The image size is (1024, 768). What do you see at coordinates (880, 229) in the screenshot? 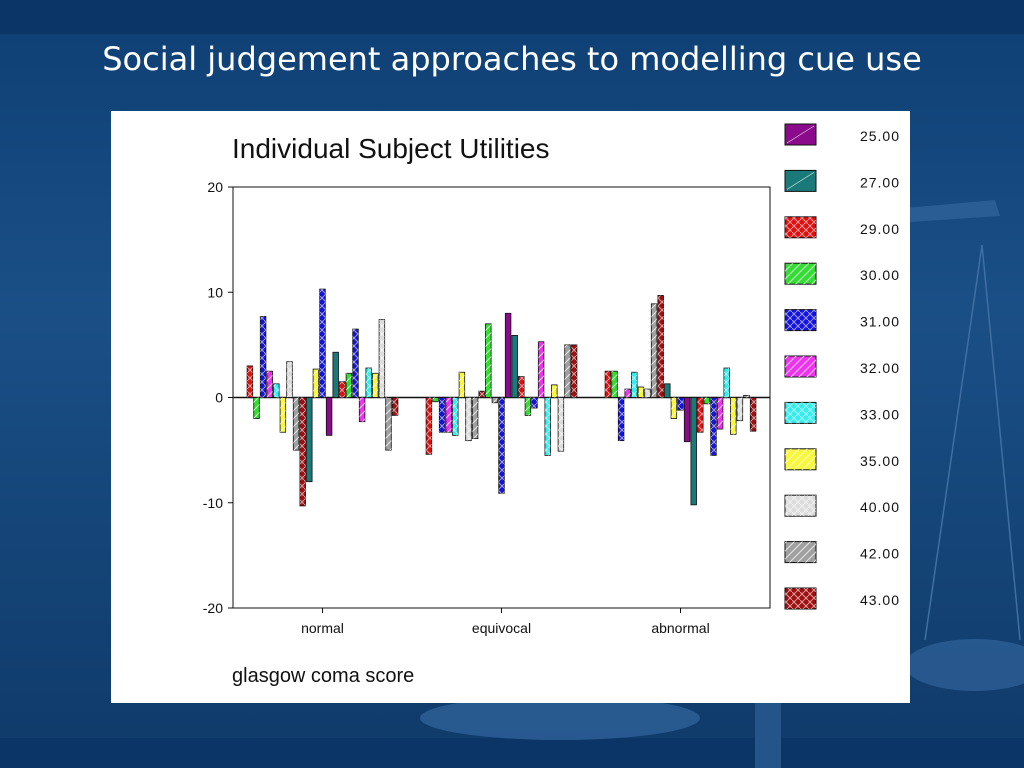
I see `legend-label: 29.00` at bounding box center [880, 229].